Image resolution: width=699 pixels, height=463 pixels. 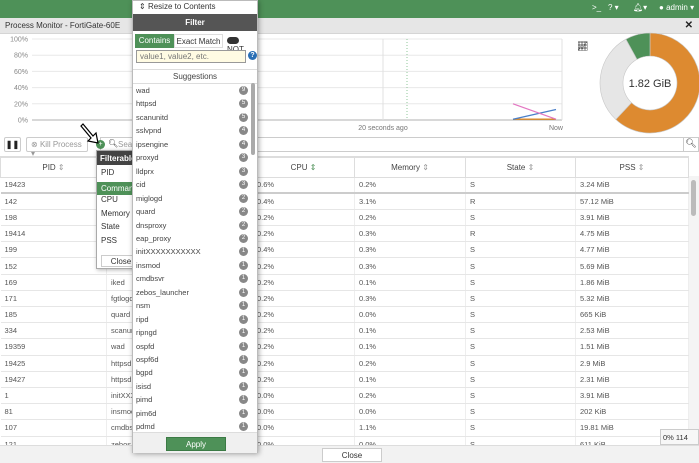 I want to click on user-menu: ● admin ▾, so click(x=677, y=7).